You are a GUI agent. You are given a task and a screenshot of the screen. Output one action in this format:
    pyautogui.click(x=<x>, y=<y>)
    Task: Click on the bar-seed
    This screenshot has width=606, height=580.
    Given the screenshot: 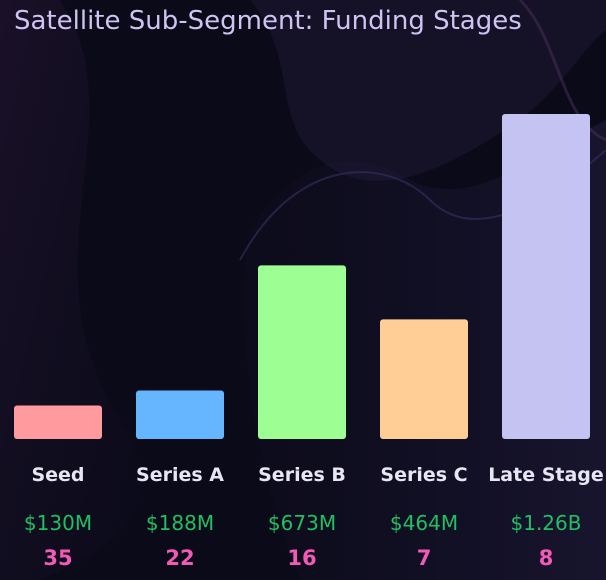 What is the action you would take?
    pyautogui.click(x=58, y=422)
    